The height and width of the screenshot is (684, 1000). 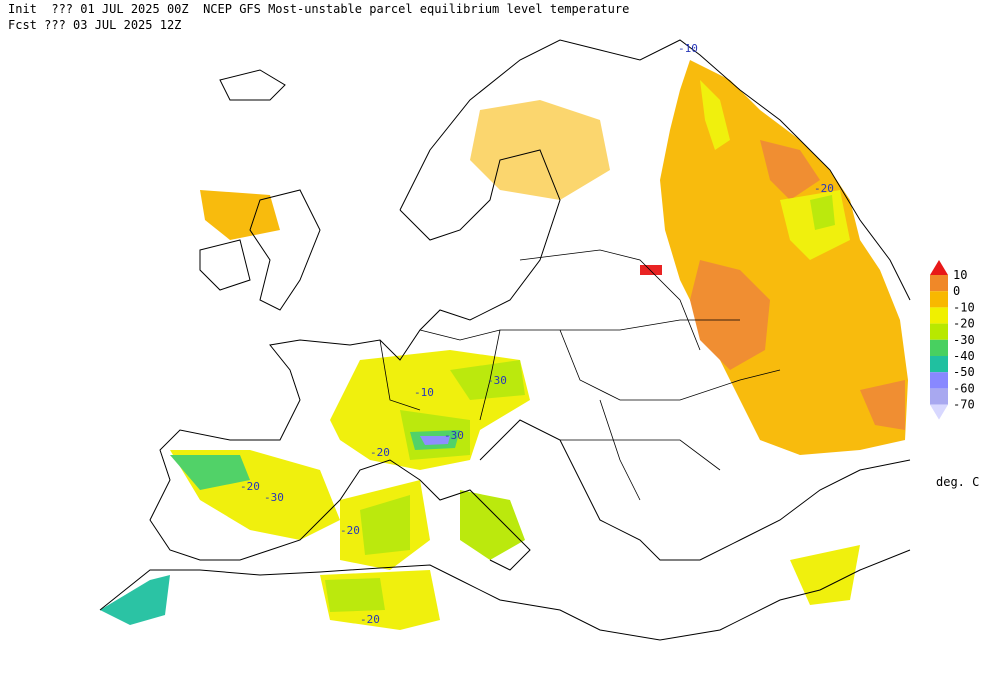 I want to click on legend-label: -50, so click(x=964, y=372).